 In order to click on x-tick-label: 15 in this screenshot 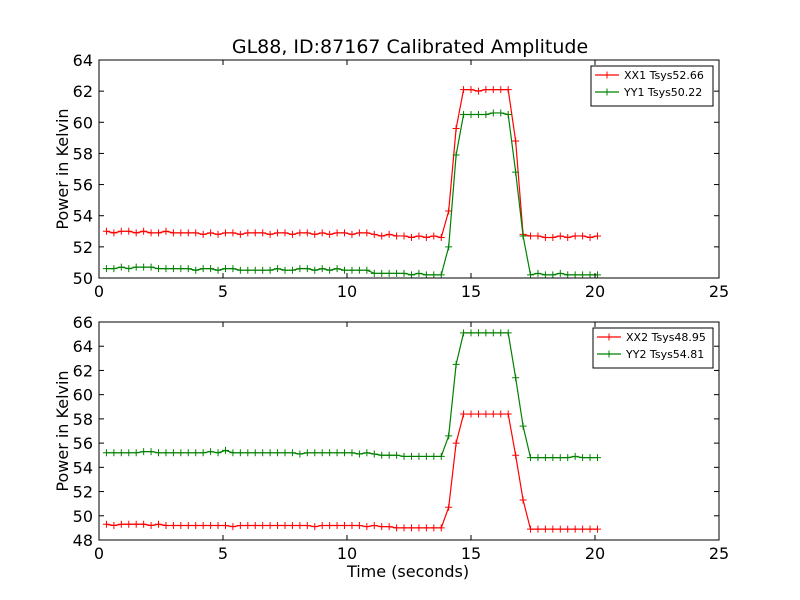, I will do `click(471, 553)`.